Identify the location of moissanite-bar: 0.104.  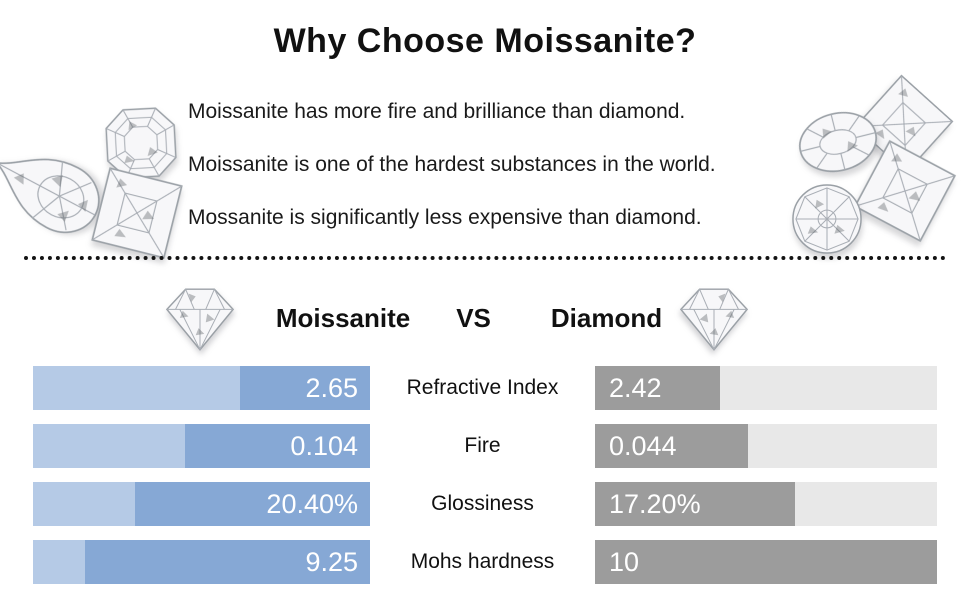
(201, 446).